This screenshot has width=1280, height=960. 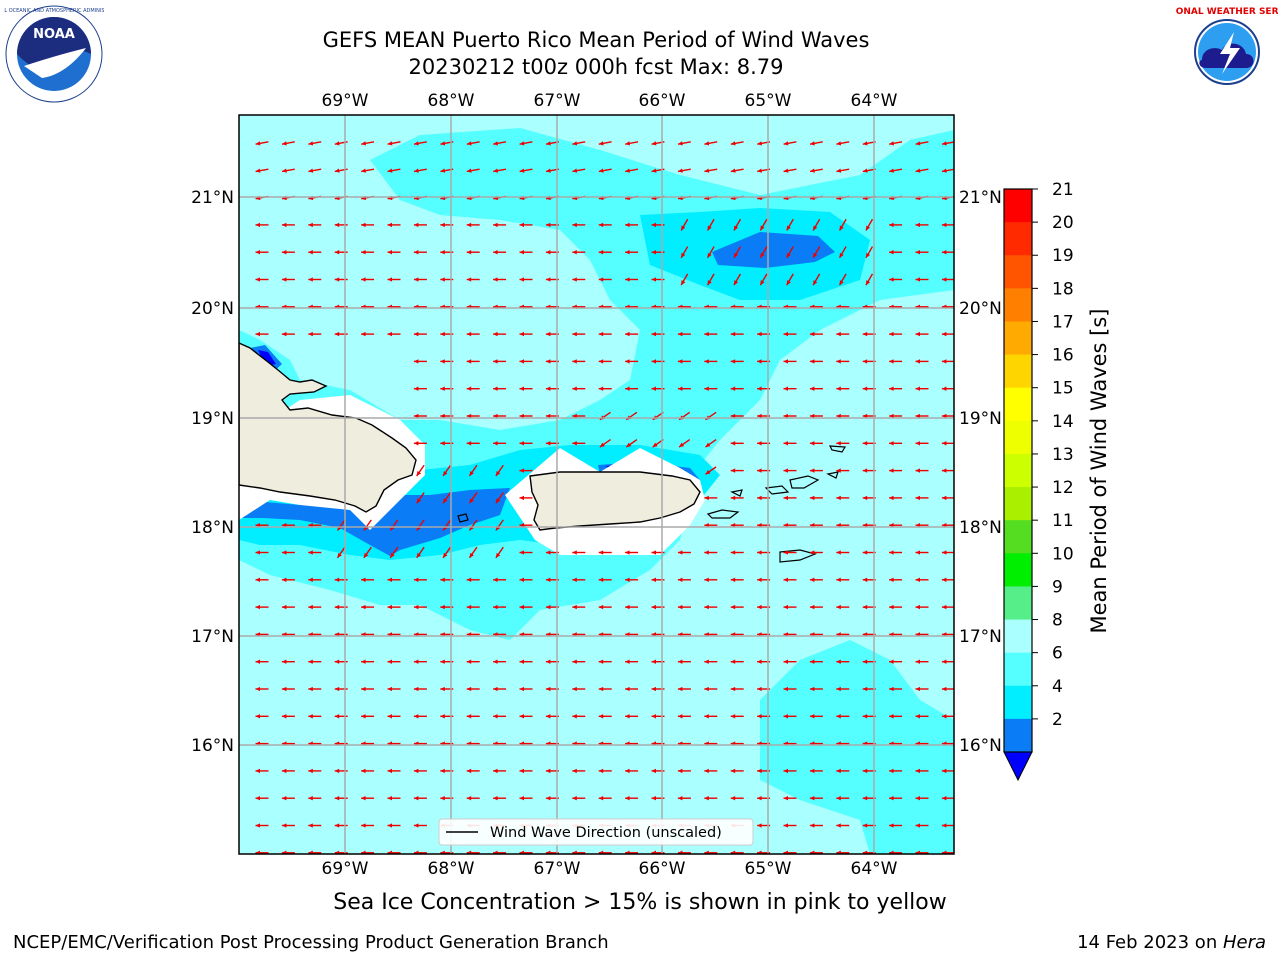 What do you see at coordinates (980, 746) in the screenshot?
I see `lat-label: 16°N` at bounding box center [980, 746].